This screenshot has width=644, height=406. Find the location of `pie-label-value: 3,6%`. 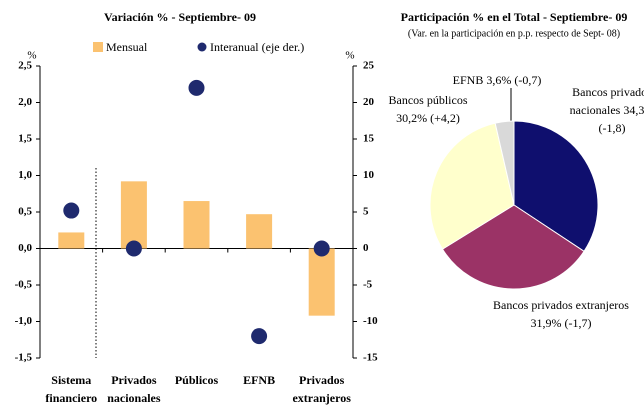

pie-label-value: 3,6% is located at coordinates (499, 80).